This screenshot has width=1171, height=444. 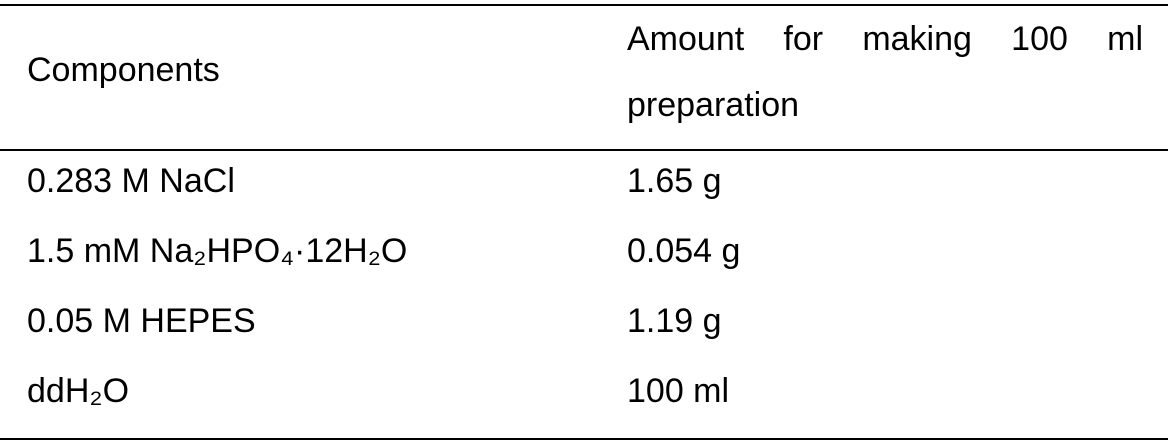 I want to click on table-cell: ddH₂O, so click(x=78, y=391).